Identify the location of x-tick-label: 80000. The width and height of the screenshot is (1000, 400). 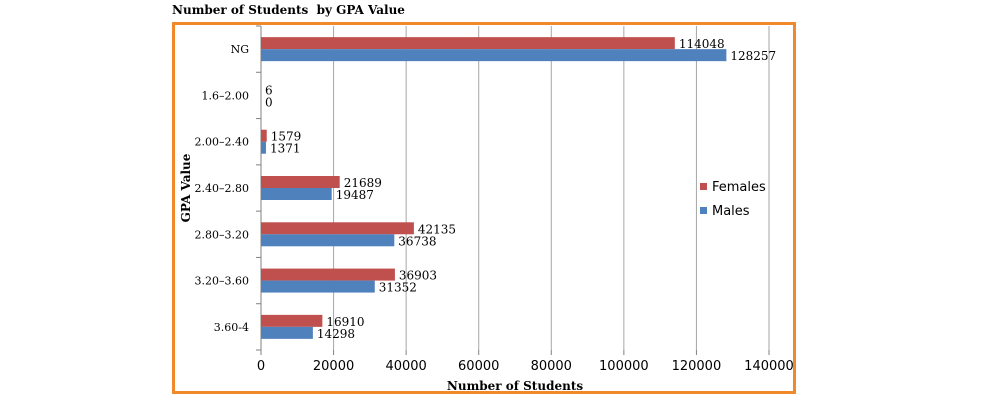
(551, 366).